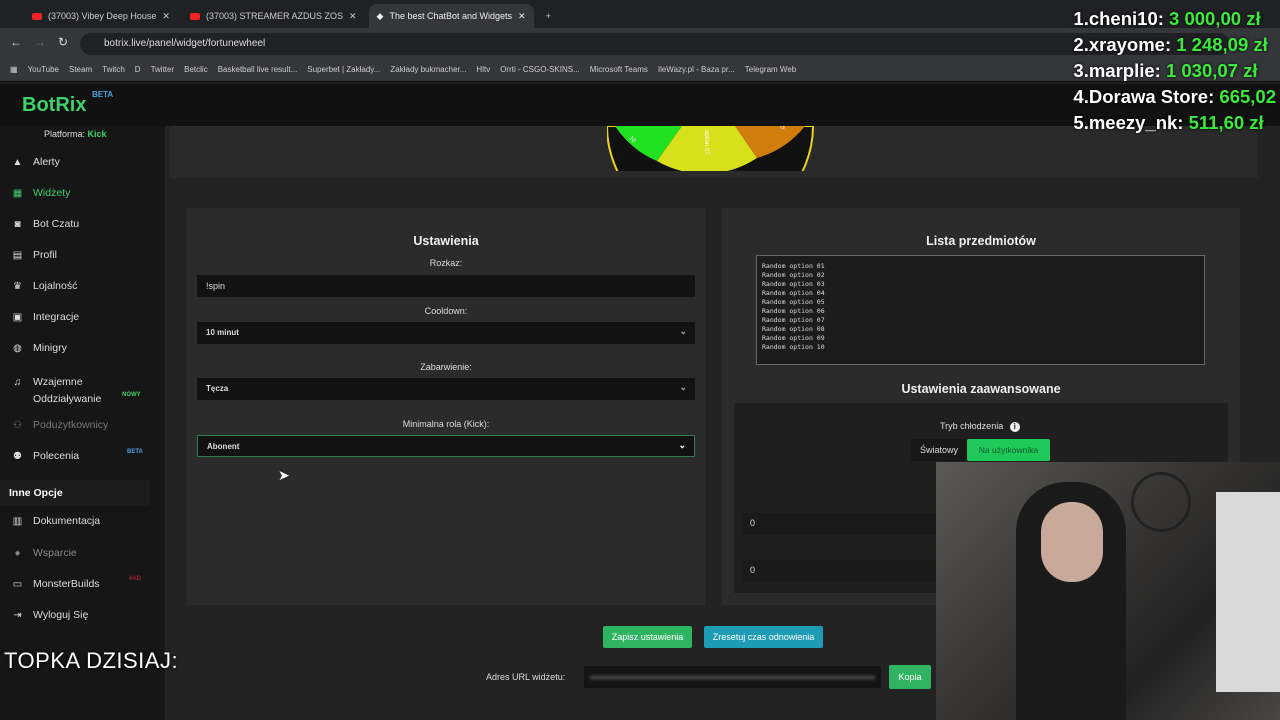 Image resolution: width=1280 pixels, height=720 pixels. Describe the element at coordinates (137, 69) in the screenshot. I see `bookmark: D` at that location.